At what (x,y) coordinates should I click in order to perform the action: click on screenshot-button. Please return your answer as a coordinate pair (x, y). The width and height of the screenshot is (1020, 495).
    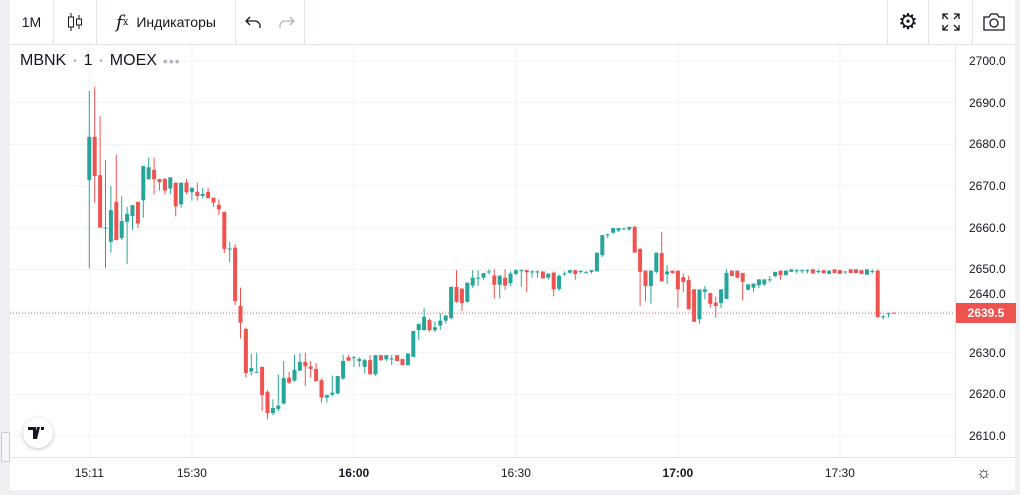
    Looking at the image, I should click on (994, 22).